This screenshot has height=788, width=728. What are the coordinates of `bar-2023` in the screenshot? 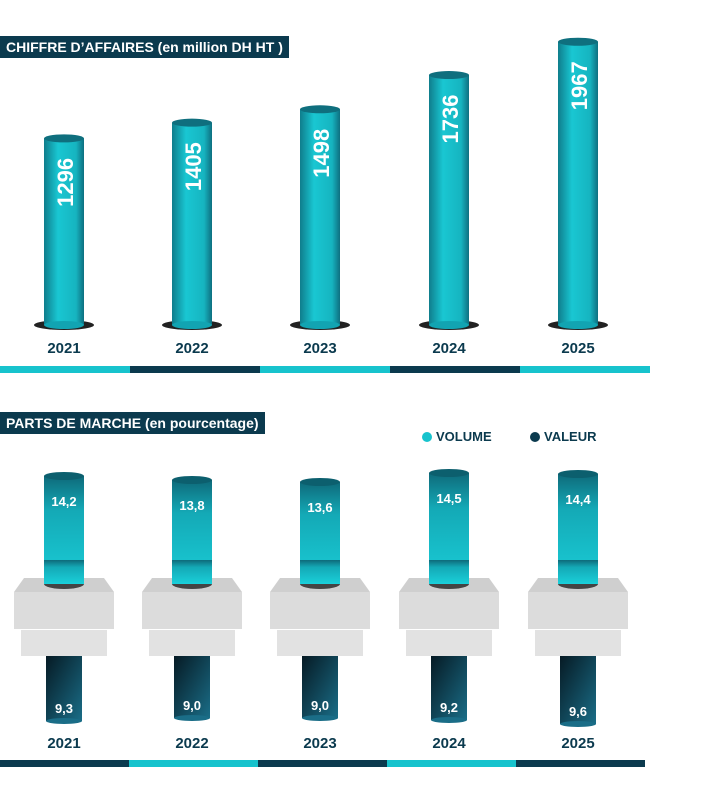 It's located at (320, 217).